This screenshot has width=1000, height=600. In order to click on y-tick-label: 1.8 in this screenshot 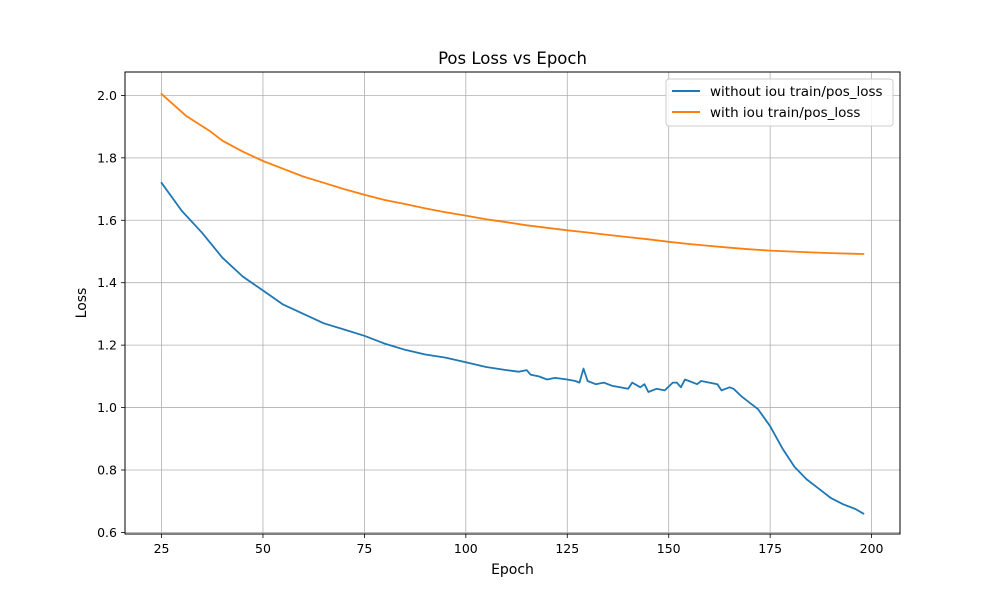, I will do `click(107, 157)`.